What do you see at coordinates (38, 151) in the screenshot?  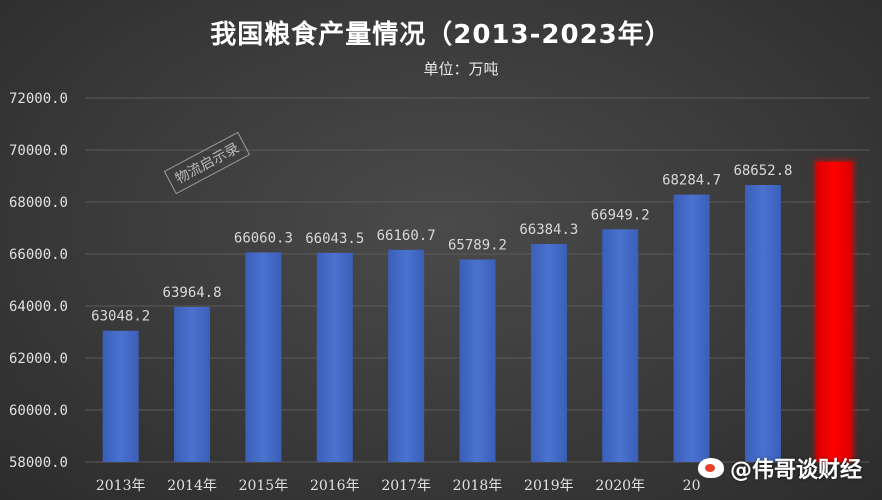 I see `y-tick-label: 70000.0` at bounding box center [38, 151].